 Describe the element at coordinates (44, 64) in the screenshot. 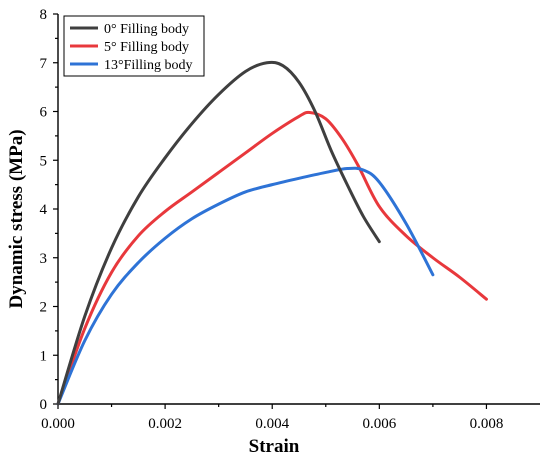

I see `y-tick-label: 7` at that location.